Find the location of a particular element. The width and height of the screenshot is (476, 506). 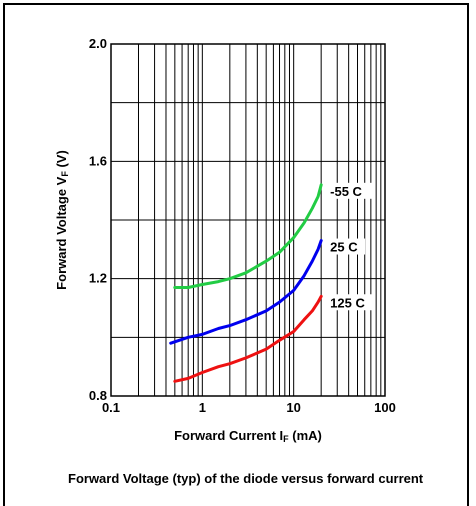

series-label: 125 C is located at coordinates (347, 302).